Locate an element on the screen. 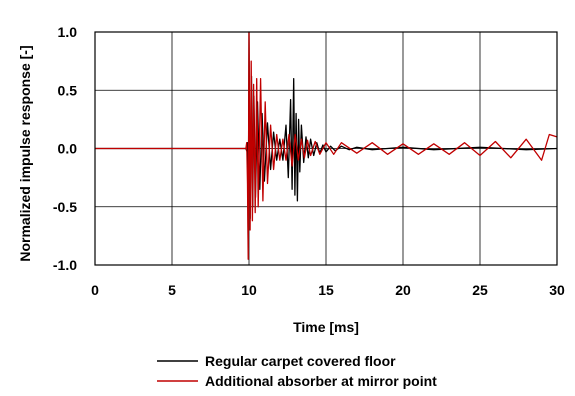 The image size is (575, 396). x-tick-labels: 0 5 10 15 20 25 30 is located at coordinates (328, 290).